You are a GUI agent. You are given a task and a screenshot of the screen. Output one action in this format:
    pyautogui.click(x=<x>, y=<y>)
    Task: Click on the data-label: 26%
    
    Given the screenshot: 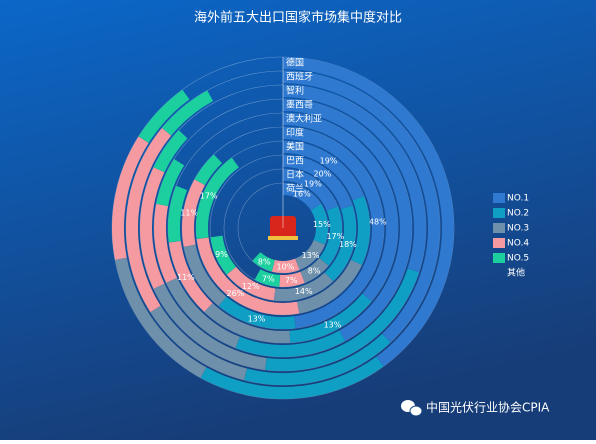 What is the action you would take?
    pyautogui.click(x=235, y=293)
    